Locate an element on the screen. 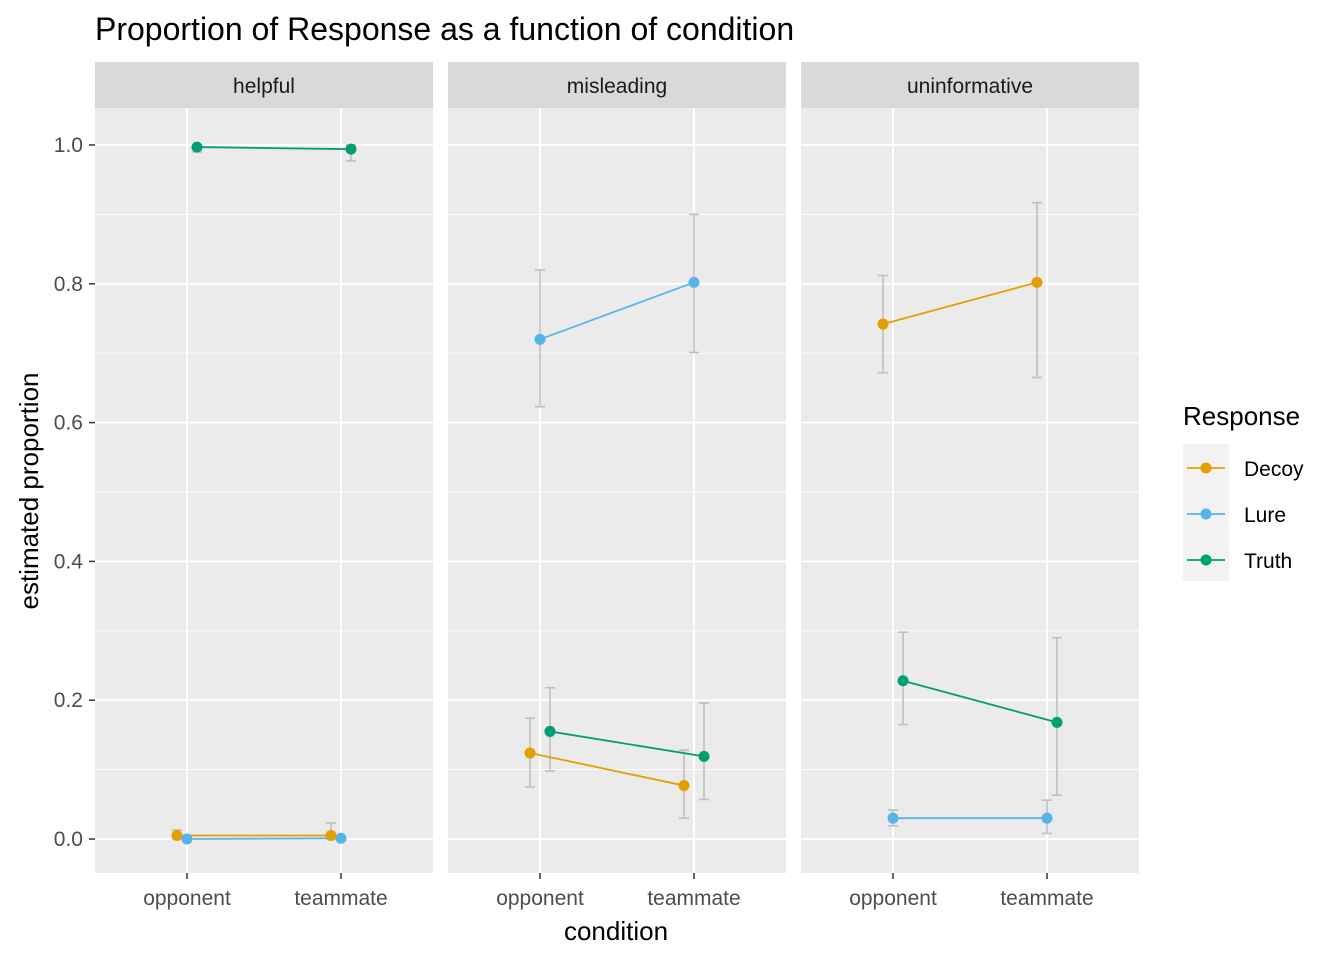 The height and width of the screenshot is (960, 1344). y-axis-title: estimated proportion is located at coordinates (29, 490).